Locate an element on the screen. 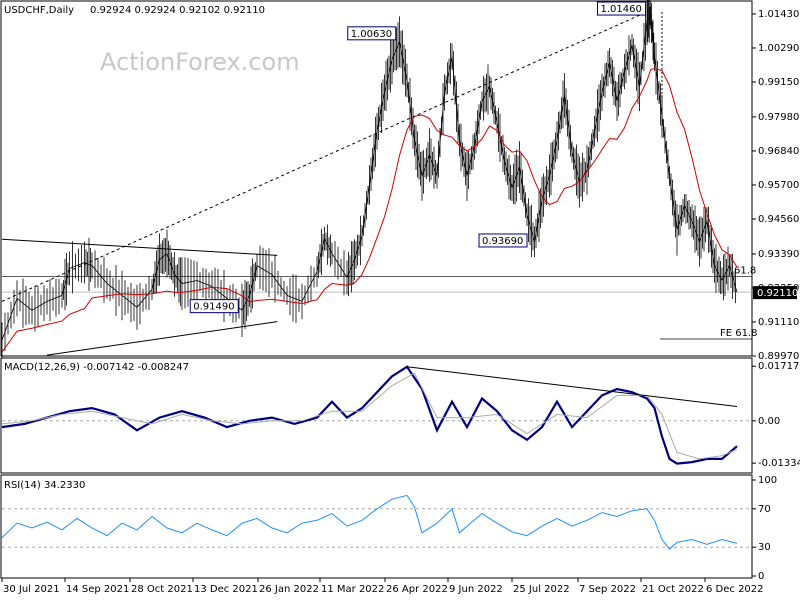 This screenshot has width=800, height=600. macd-y-tick-label: -0.01334 is located at coordinates (779, 463).